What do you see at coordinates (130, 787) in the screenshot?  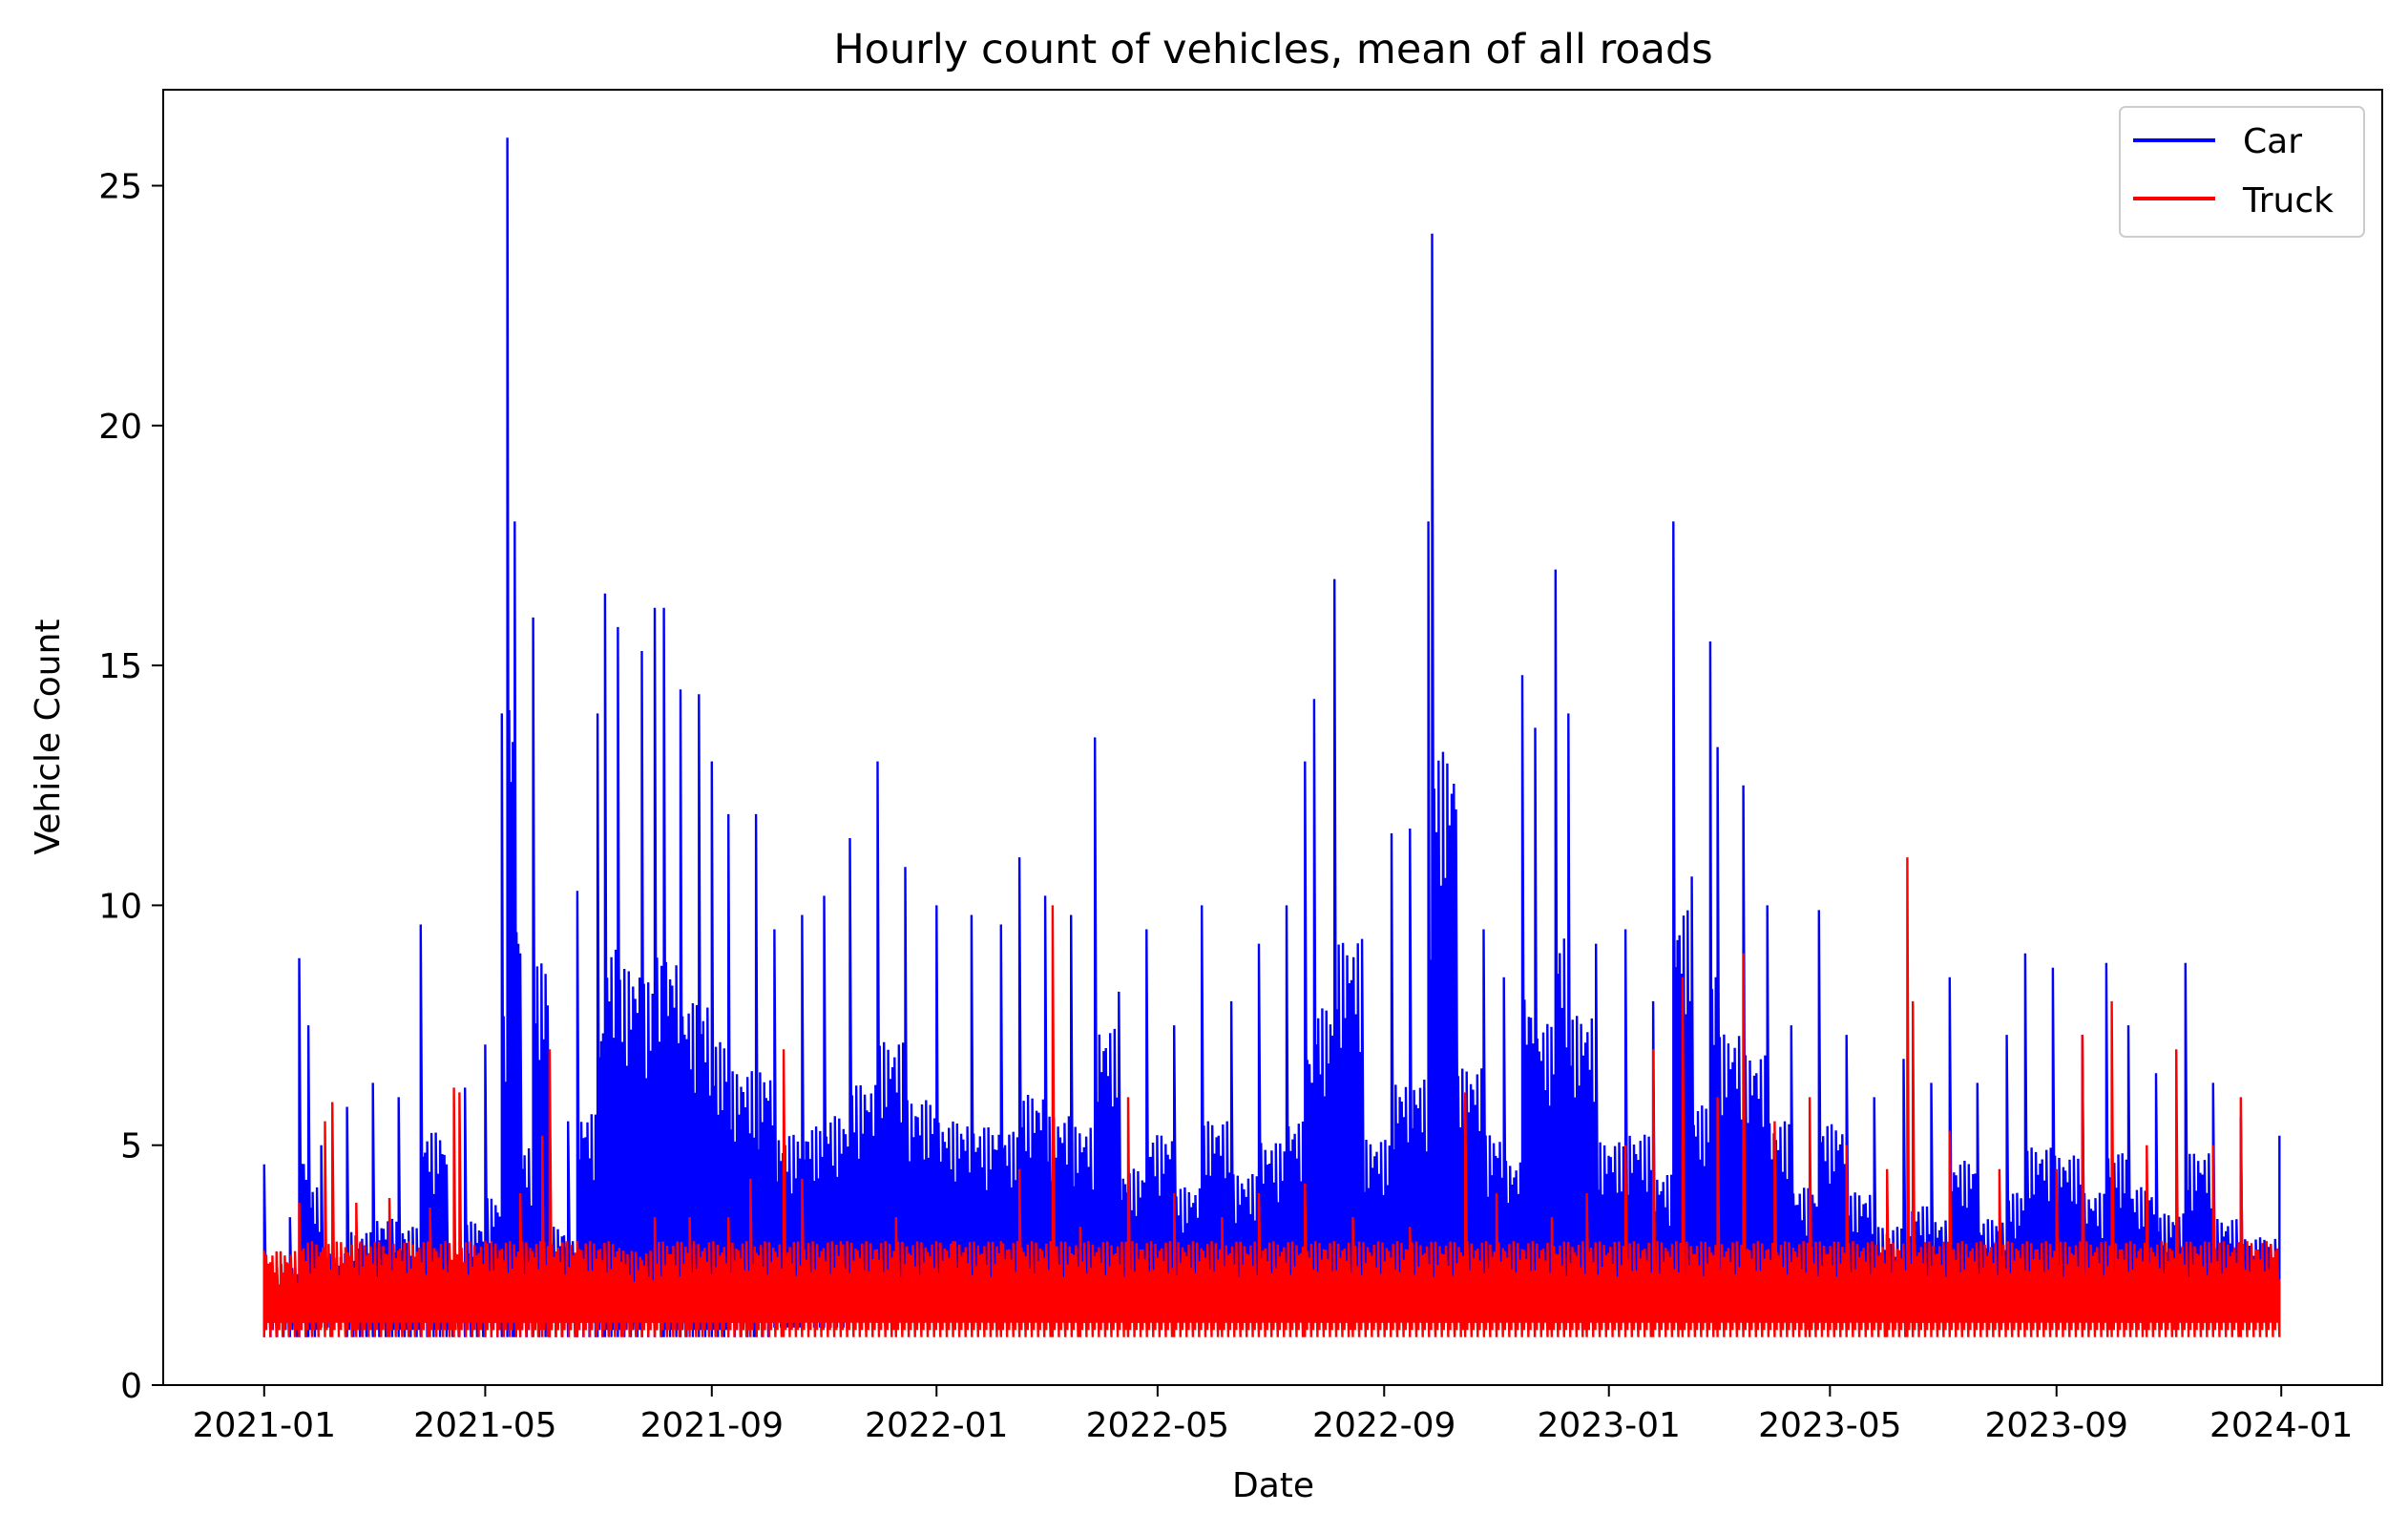 I see `y-axis: 0 5 10 15 20 25` at bounding box center [130, 787].